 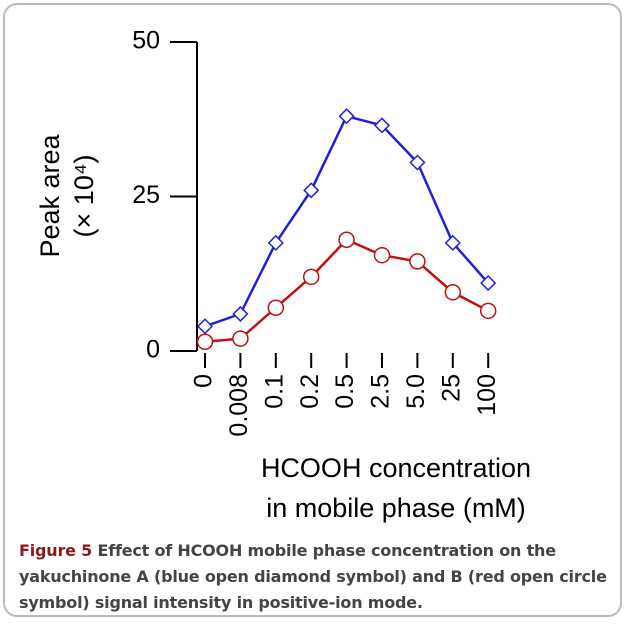 I want to click on x-axis-label: HCOOH concentration, so click(x=396, y=468).